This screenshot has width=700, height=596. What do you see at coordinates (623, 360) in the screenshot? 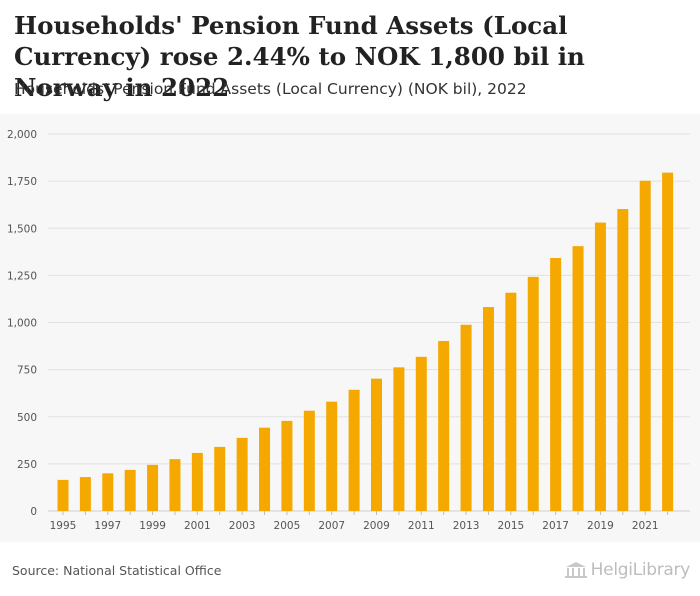
I see `bar-2020` at bounding box center [623, 360].